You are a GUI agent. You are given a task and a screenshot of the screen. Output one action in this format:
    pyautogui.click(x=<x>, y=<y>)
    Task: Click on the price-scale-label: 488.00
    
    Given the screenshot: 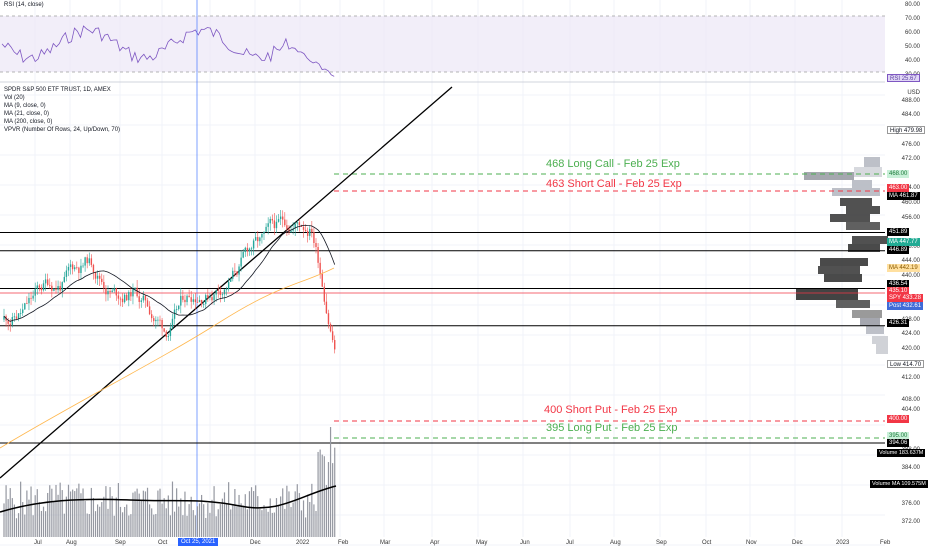 What is the action you would take?
    pyautogui.click(x=910, y=100)
    